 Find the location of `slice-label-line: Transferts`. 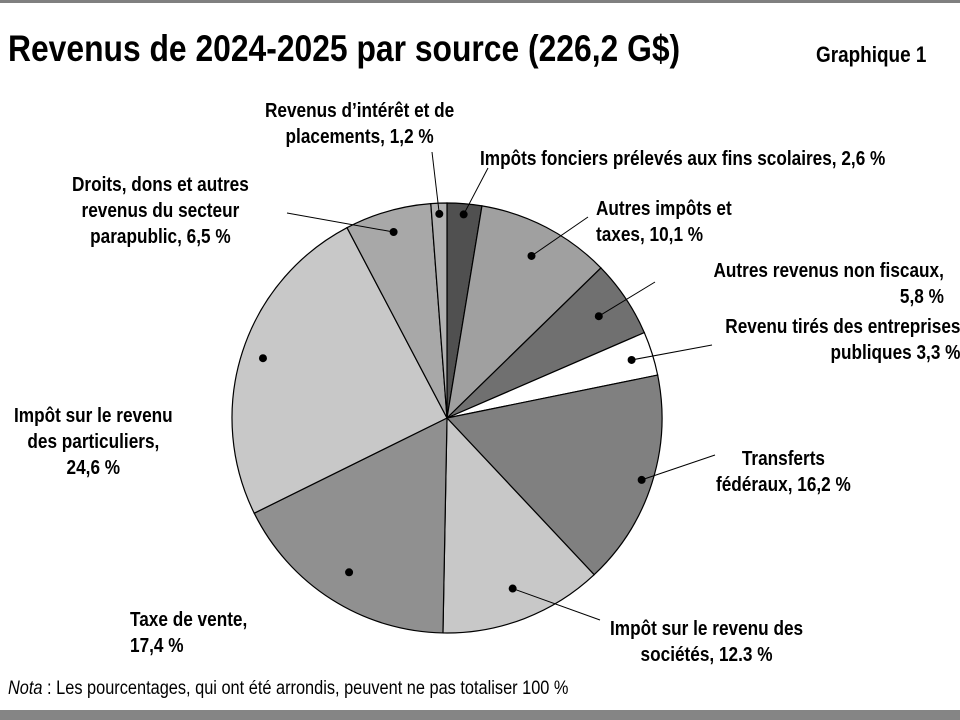

slice-label-line: Transferts is located at coordinates (783, 459).